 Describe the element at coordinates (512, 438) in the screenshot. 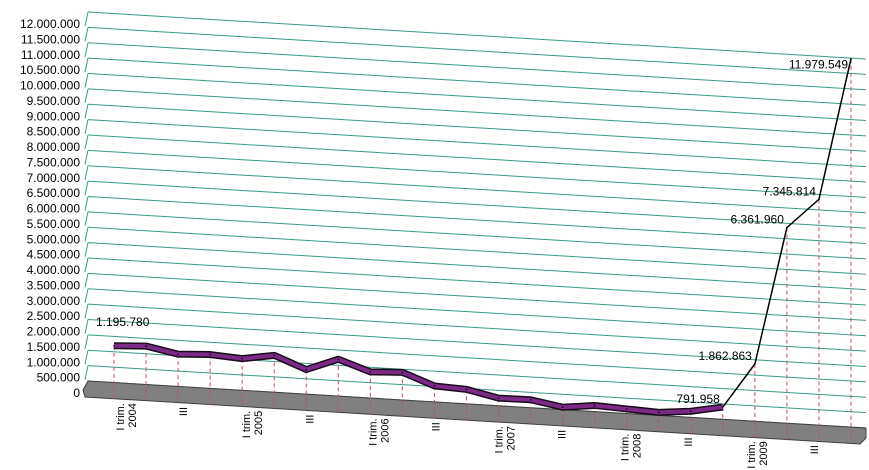

I see `x-tick-line: 2007` at that location.